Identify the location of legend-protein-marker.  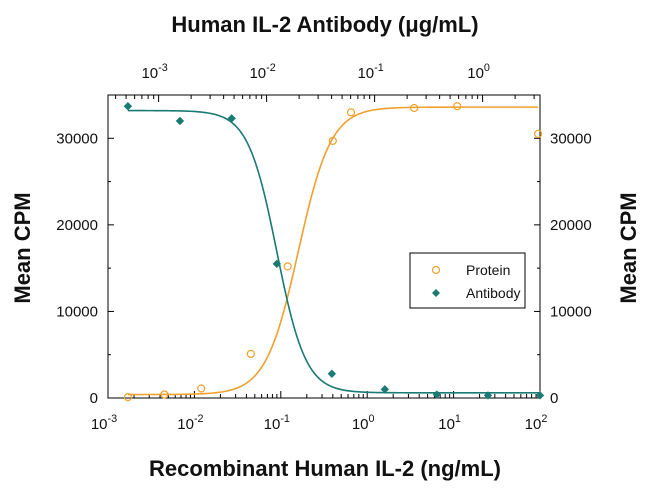
(436, 270).